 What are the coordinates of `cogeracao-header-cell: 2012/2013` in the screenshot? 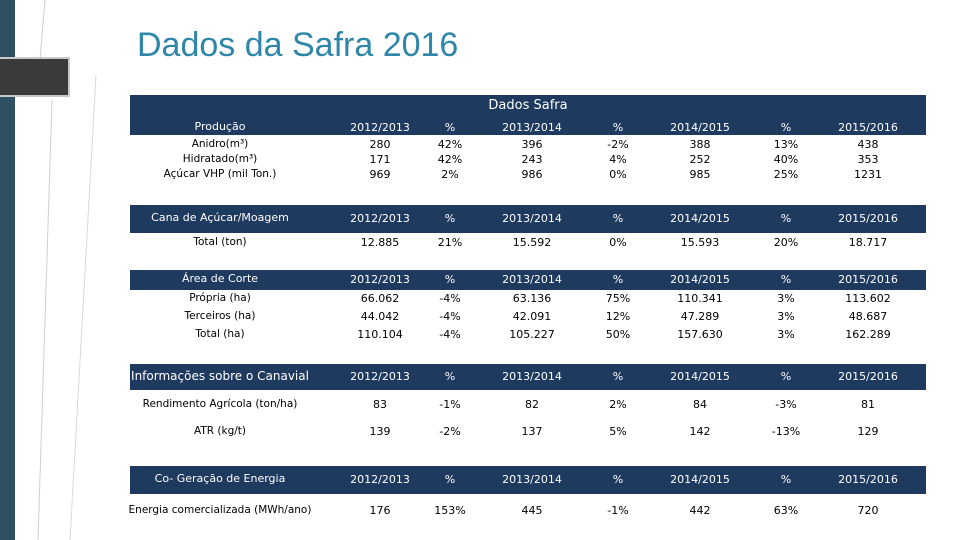 It's located at (380, 479).